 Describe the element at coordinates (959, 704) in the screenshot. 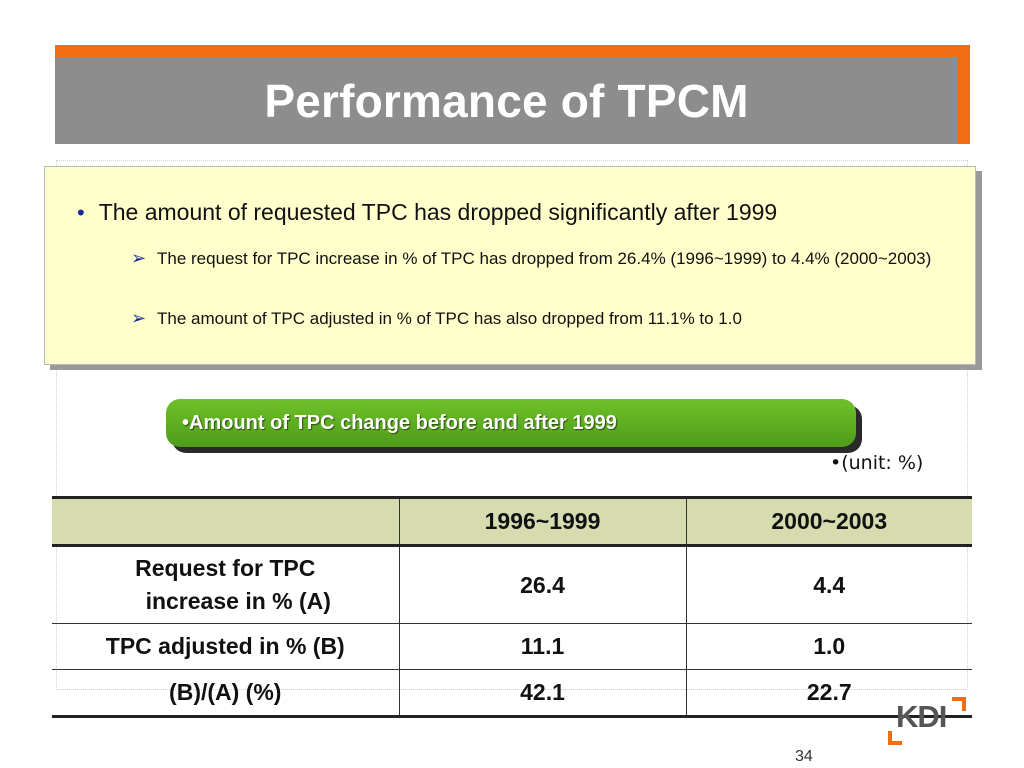

I see `logo-bracket-top-right` at that location.